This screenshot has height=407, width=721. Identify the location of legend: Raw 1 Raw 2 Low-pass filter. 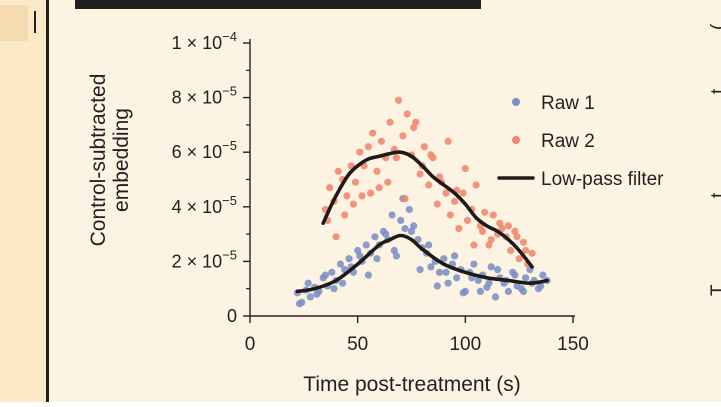
(580, 141).